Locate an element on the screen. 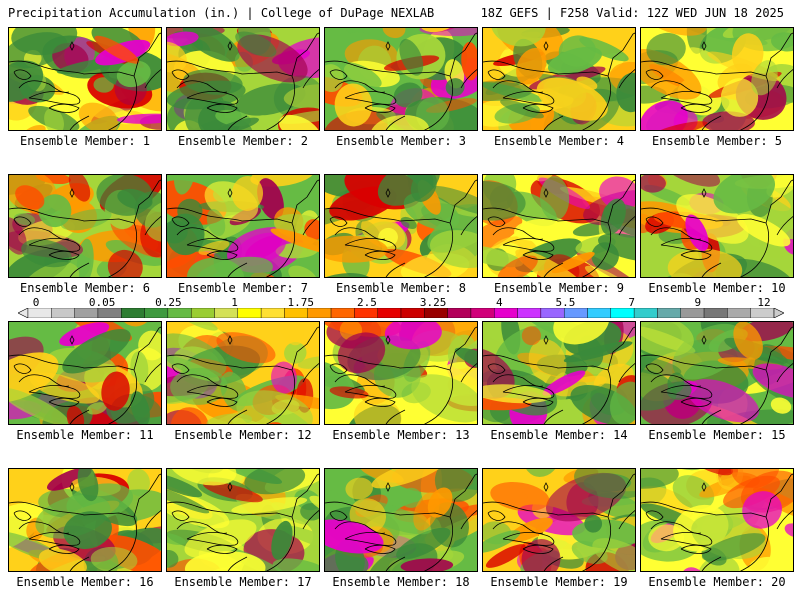 This screenshot has height=600, width=800. colorbar-tick-label: 4 is located at coordinates (499, 302).